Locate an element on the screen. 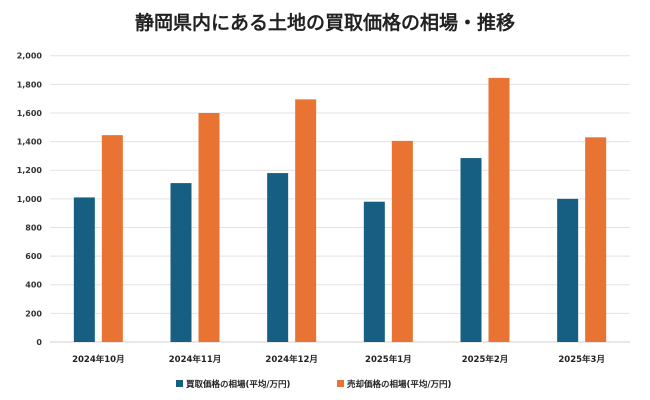 Image resolution: width=650 pixels, height=400 pixels. chart-title: 静岡県内にある土地の買取価格の相場・推移 is located at coordinates (325, 22).